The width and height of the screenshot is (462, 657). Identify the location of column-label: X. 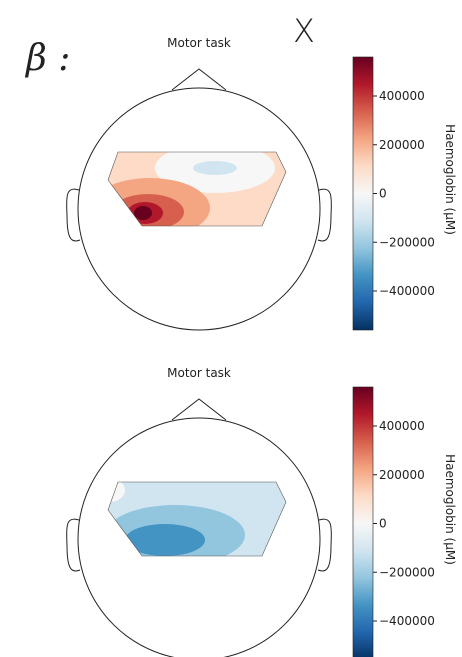
(304, 31).